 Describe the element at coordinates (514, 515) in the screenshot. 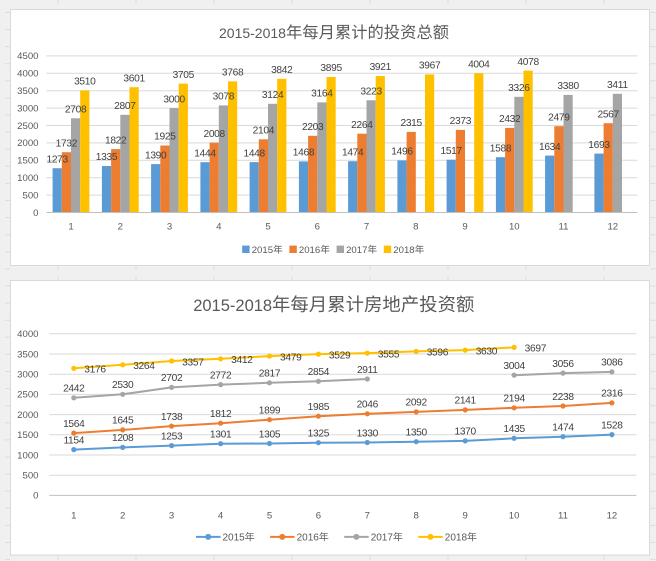

I see `svg-text: 10` at that location.